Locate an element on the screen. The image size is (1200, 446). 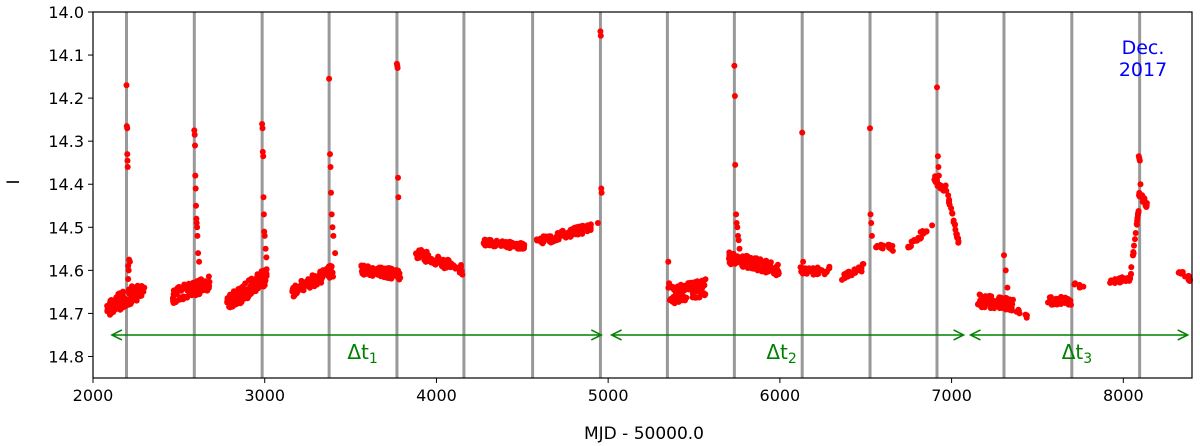
y-axis-label: I is located at coordinates (14, 181).